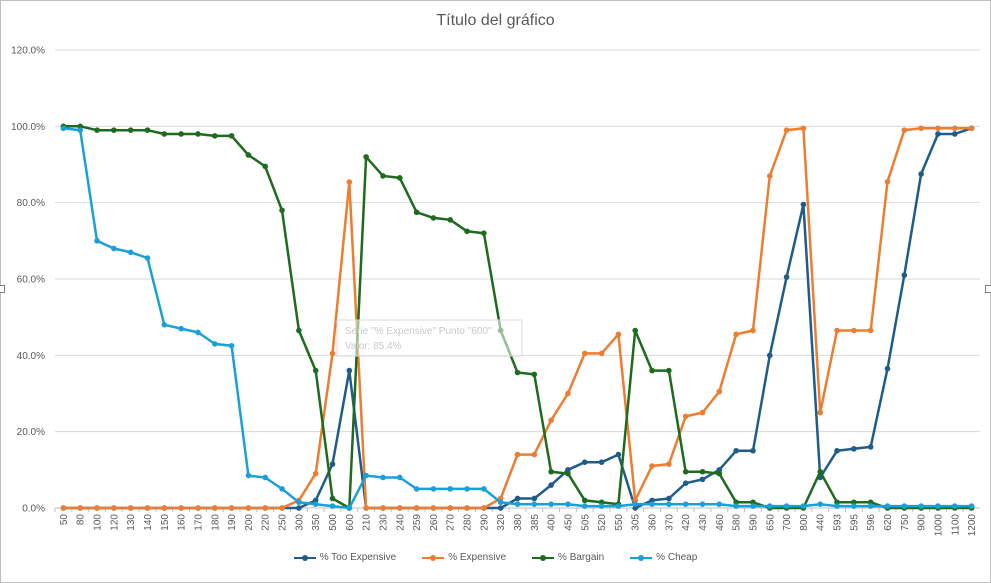  I want to click on x-tick-label: 460, so click(720, 522).